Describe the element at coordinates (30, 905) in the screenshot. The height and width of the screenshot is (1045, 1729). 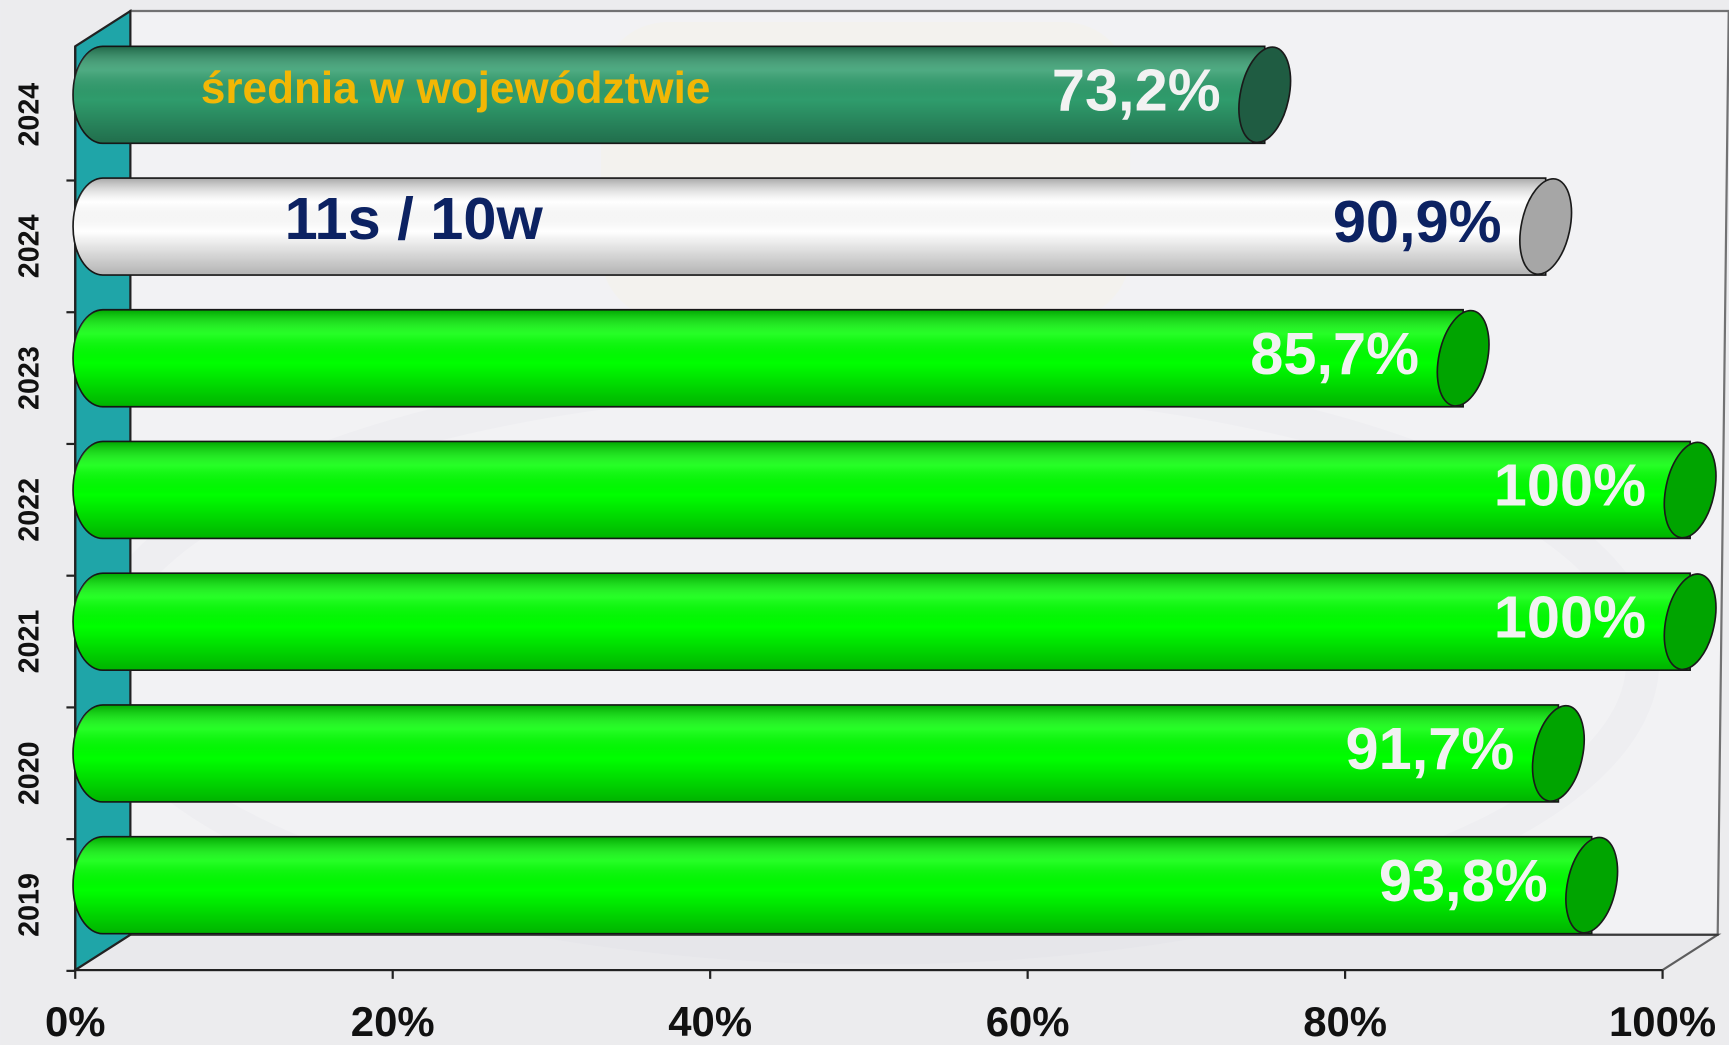
I see `y-tick-label: 2019` at that location.